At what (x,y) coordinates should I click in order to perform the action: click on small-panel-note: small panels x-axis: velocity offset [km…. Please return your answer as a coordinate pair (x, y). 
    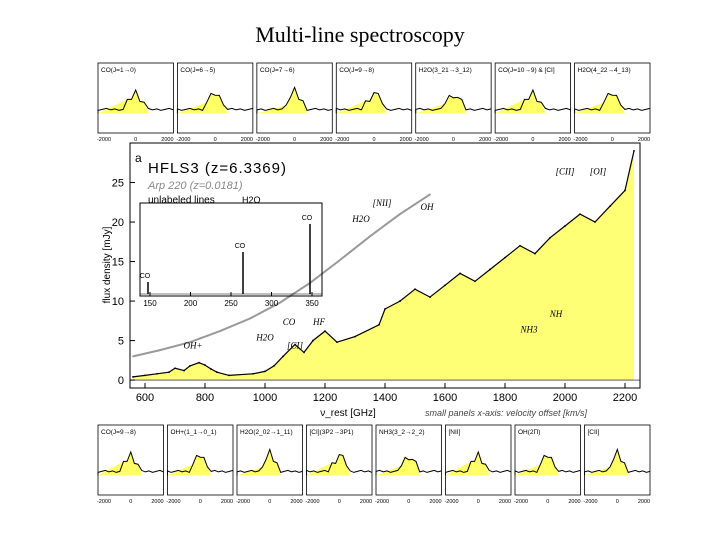
    Looking at the image, I should click on (506, 413).